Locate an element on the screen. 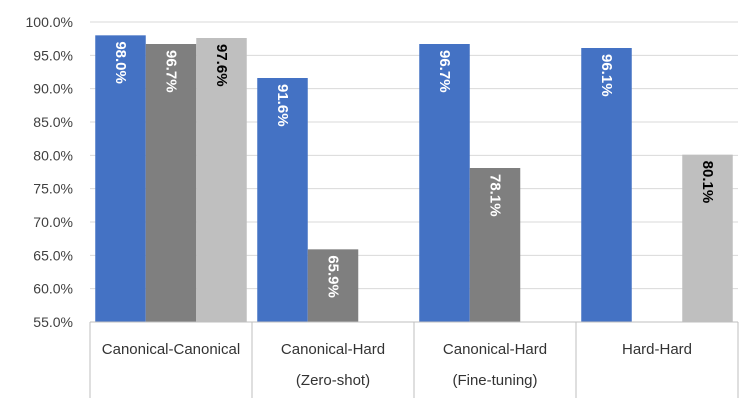 This screenshot has width=756, height=404. x-category-label: (Zero-shot) is located at coordinates (333, 380).